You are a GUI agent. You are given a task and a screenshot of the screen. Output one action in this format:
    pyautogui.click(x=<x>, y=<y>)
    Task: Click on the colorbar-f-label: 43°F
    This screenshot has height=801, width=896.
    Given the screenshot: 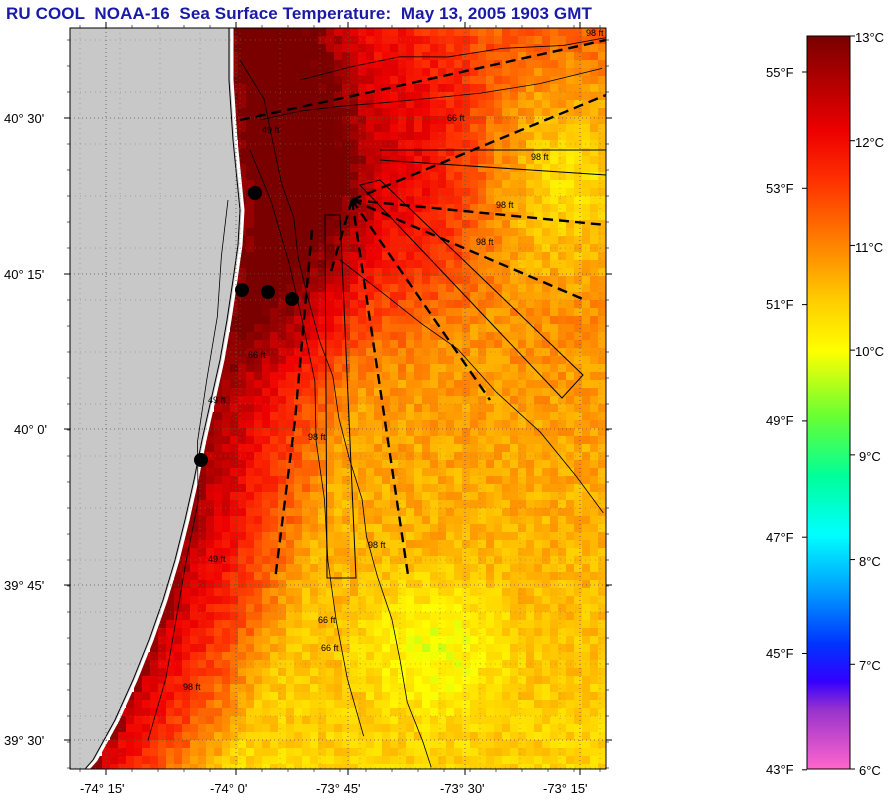 What is the action you would take?
    pyautogui.click(x=780, y=769)
    